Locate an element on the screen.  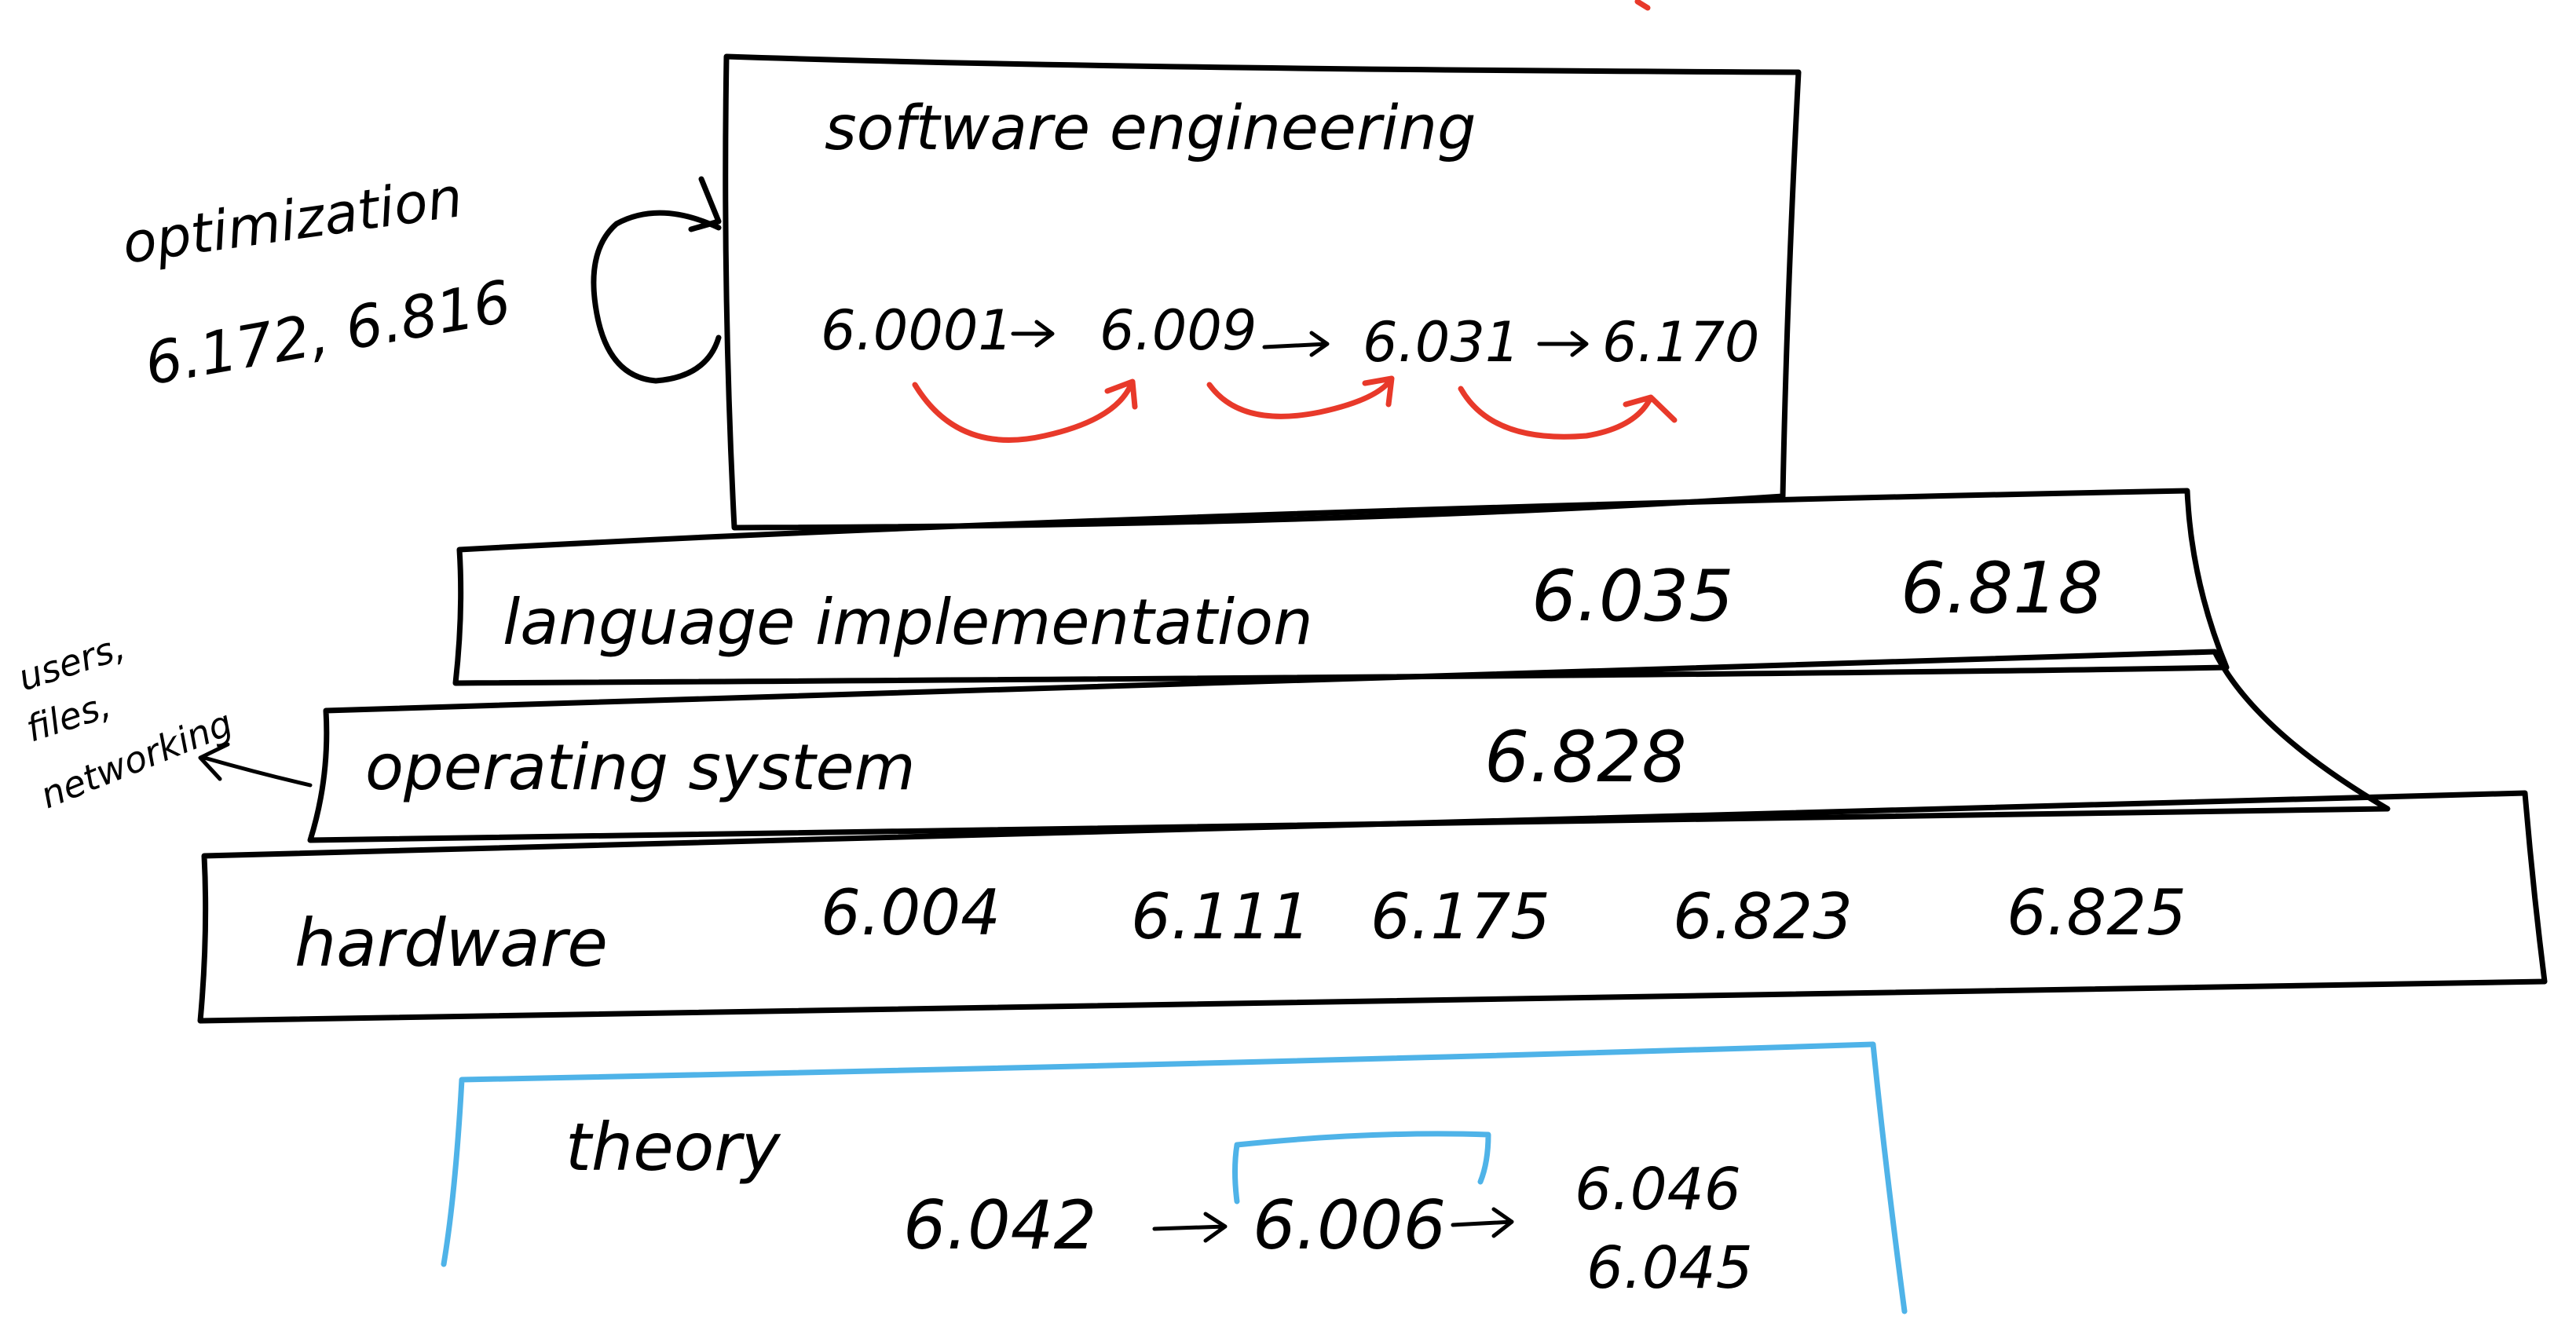
course-6-828: 6.828 is located at coordinates (1585, 757).